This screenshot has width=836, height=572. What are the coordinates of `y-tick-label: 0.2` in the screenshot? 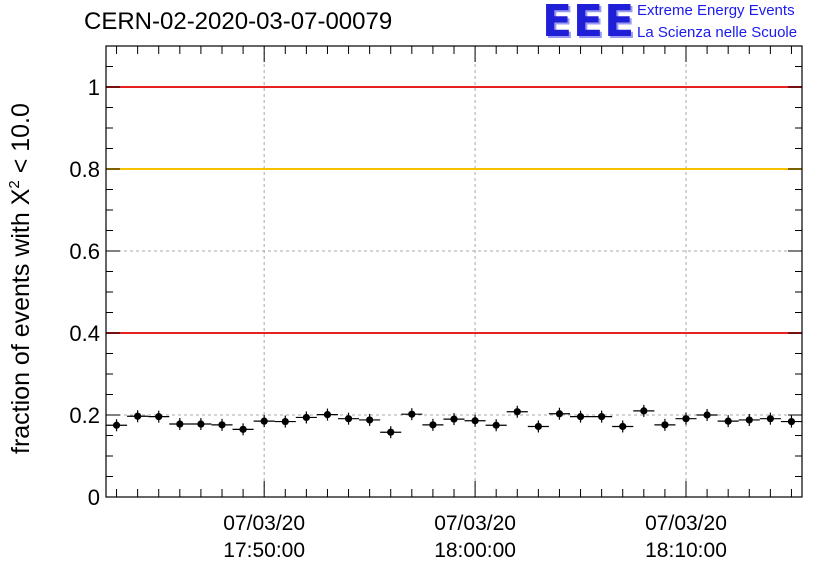 It's located at (84, 415).